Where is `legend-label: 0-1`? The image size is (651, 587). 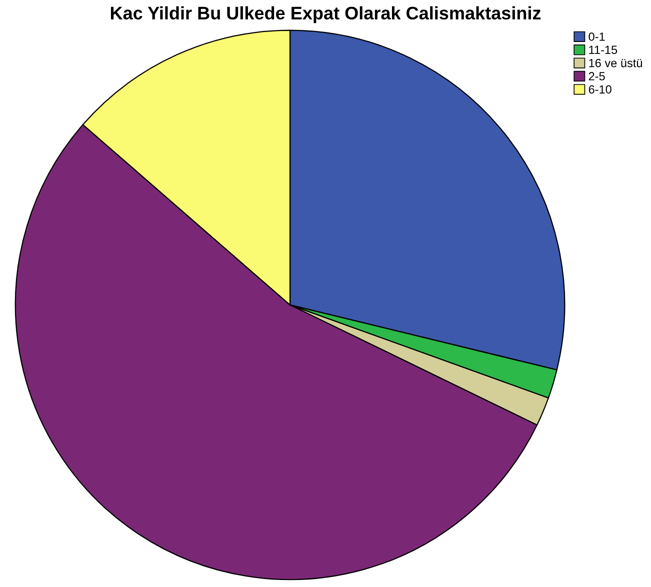 legend-label: 0-1 is located at coordinates (596, 36).